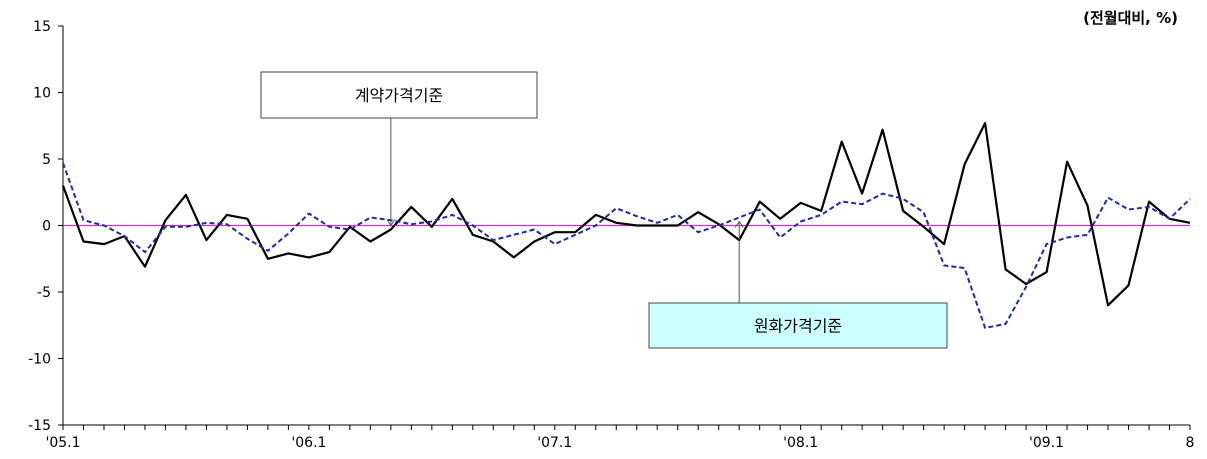 The image size is (1207, 459). I want to click on y-tick-label: 0, so click(46, 227).